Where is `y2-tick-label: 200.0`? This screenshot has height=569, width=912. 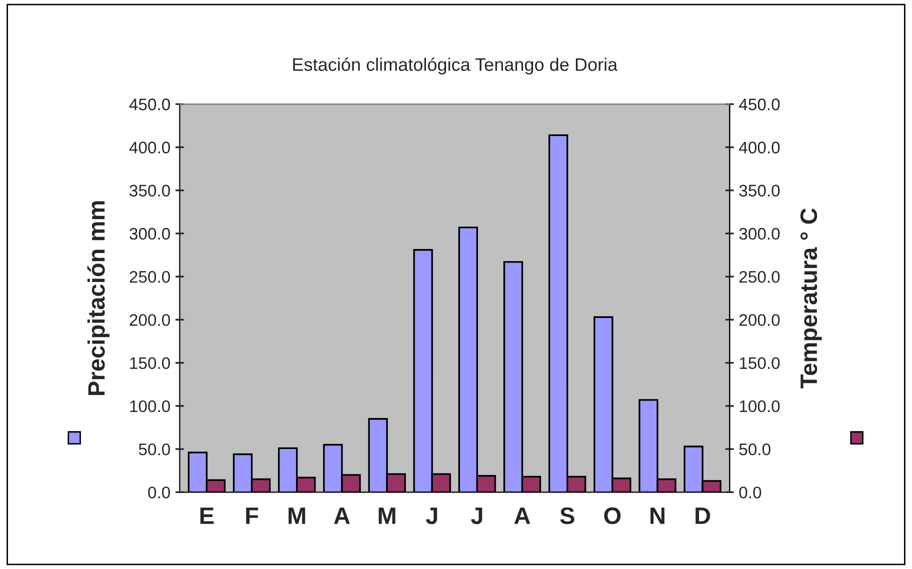 y2-tick-label: 200.0 is located at coordinates (759, 320).